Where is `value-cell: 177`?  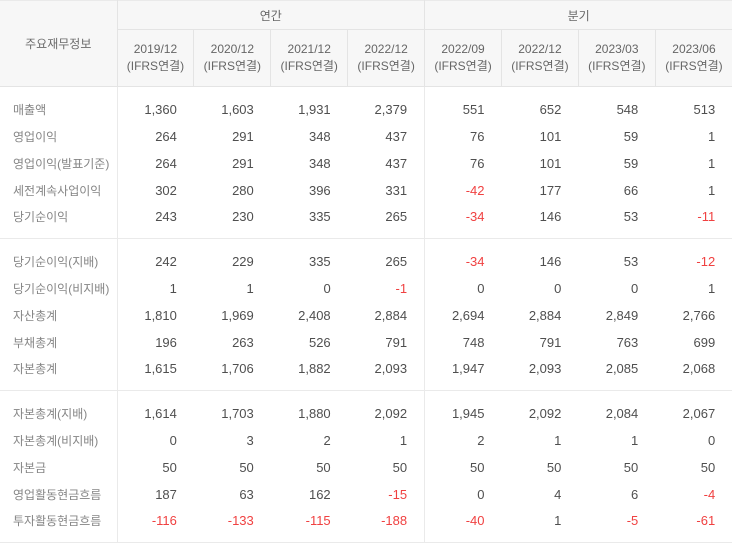 value-cell: 177 is located at coordinates (550, 190).